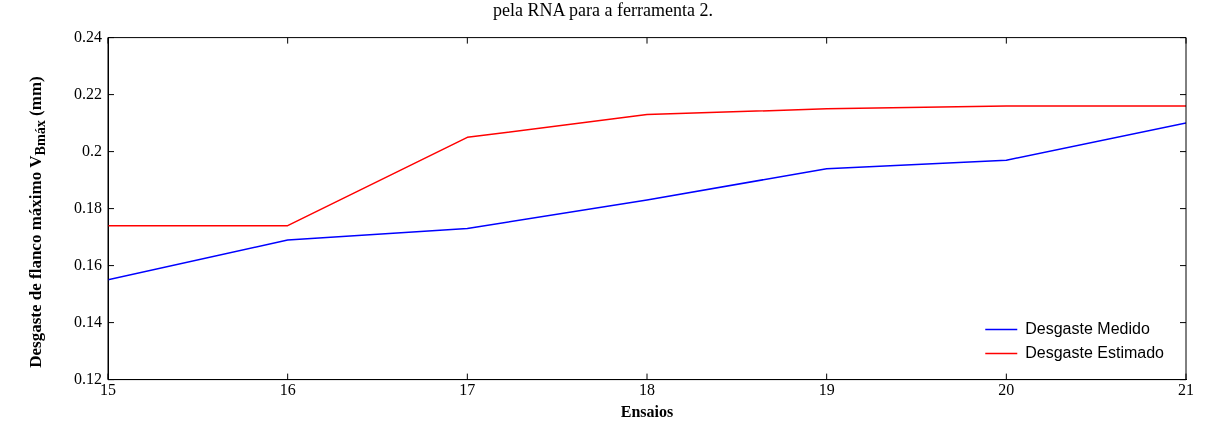 The height and width of the screenshot is (431, 1207). Describe the element at coordinates (88, 36) in the screenshot. I see `y-tick-label: 0.24` at that location.